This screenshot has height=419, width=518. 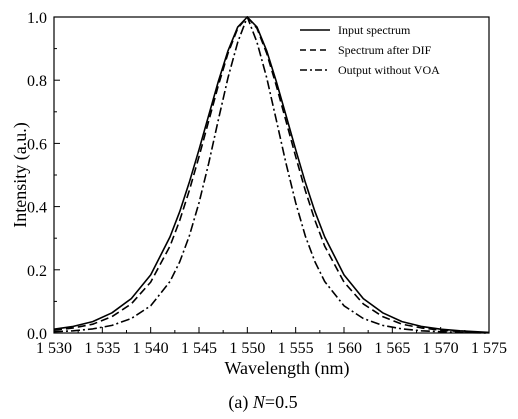 I want to click on x-tick-label: 1 530, so click(x=54, y=348).